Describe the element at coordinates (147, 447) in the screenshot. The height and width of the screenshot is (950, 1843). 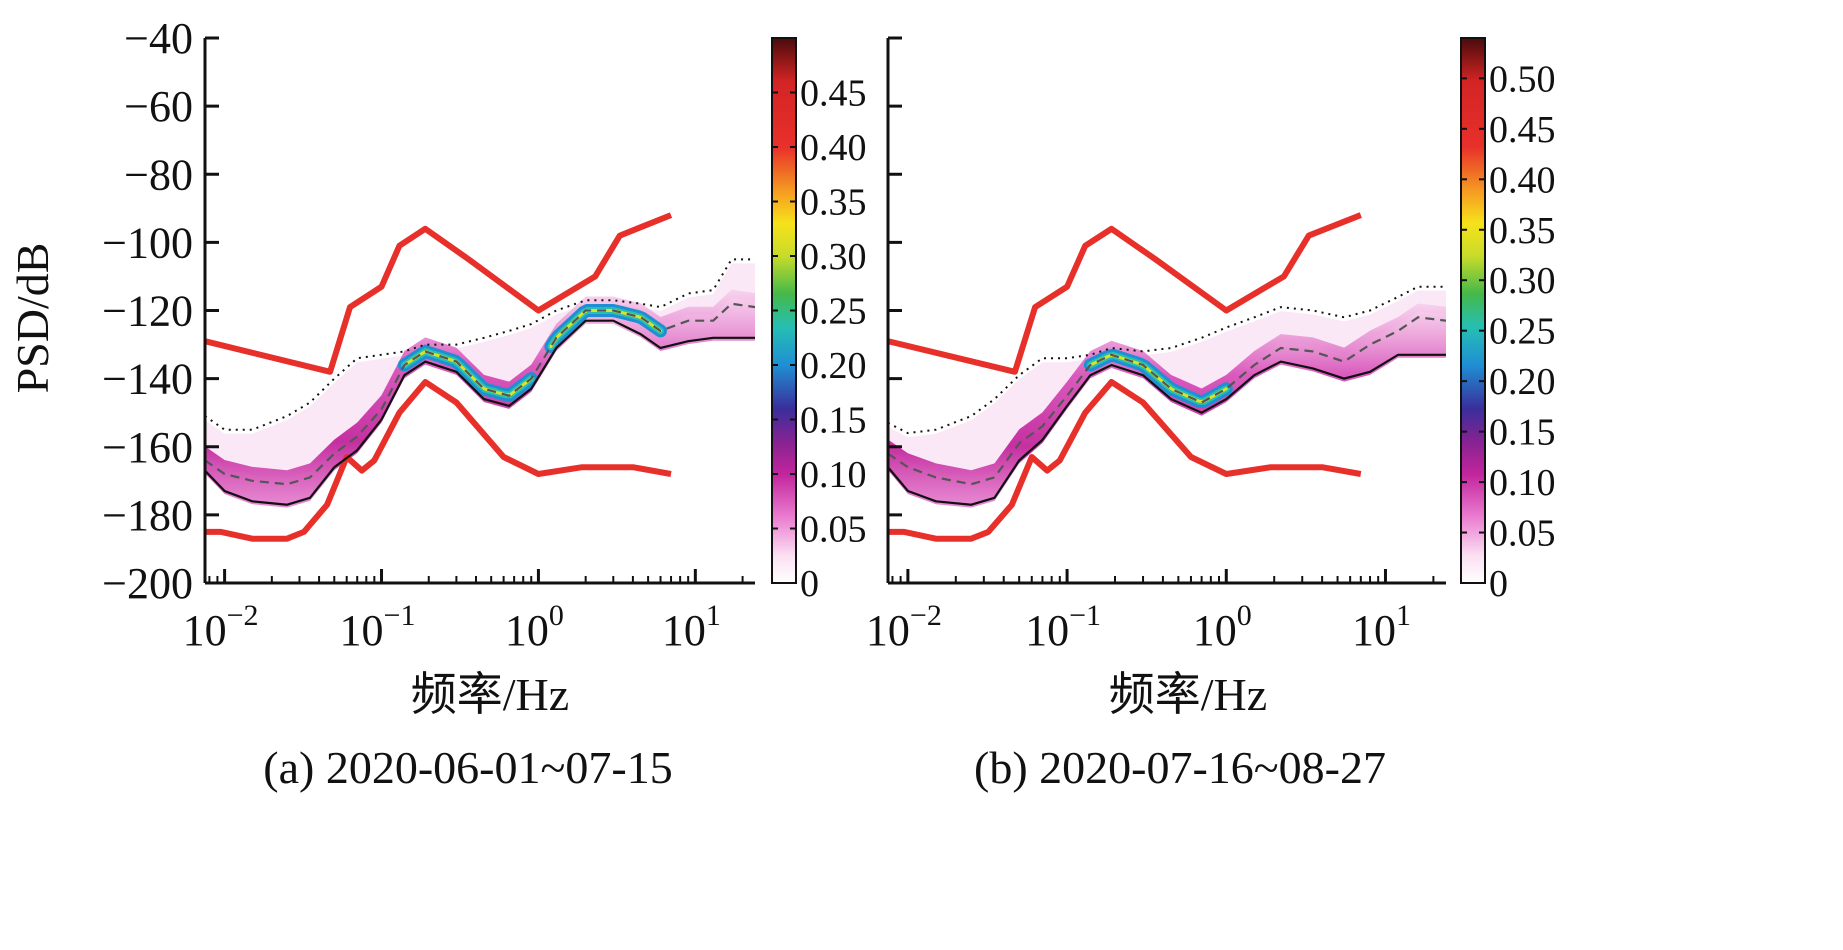
I see `y-tick-label: −160` at that location.